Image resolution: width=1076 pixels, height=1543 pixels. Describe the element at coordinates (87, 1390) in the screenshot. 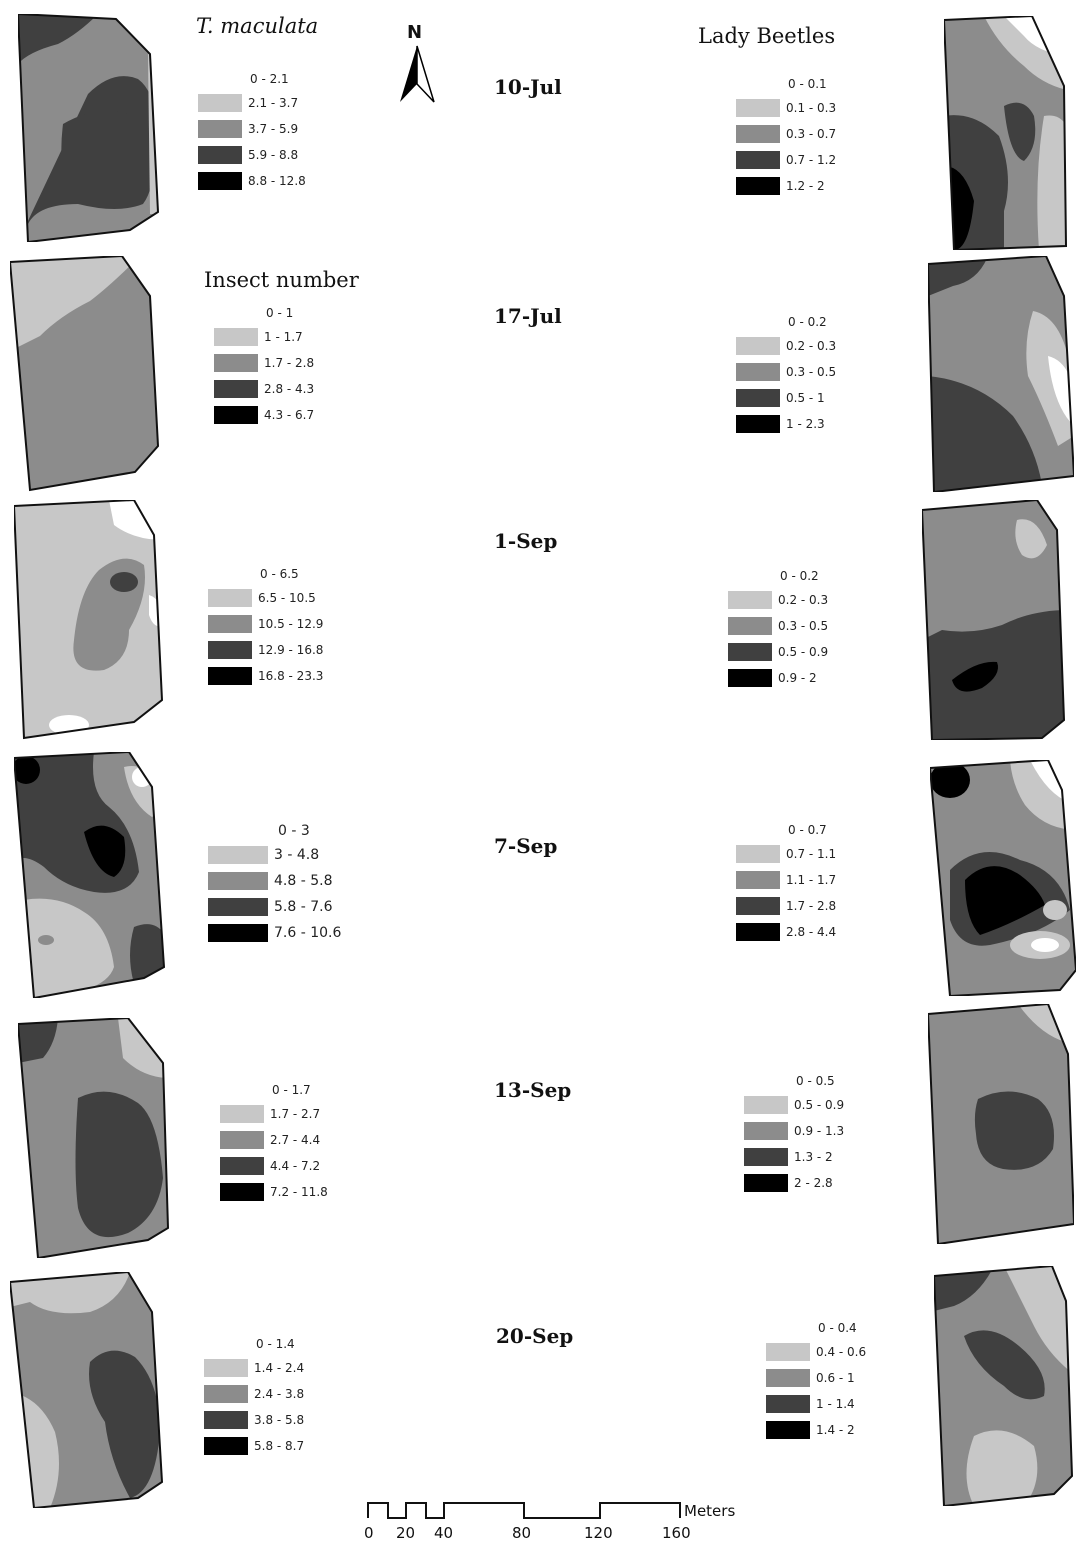

I see `left-map-20-sep` at that location.